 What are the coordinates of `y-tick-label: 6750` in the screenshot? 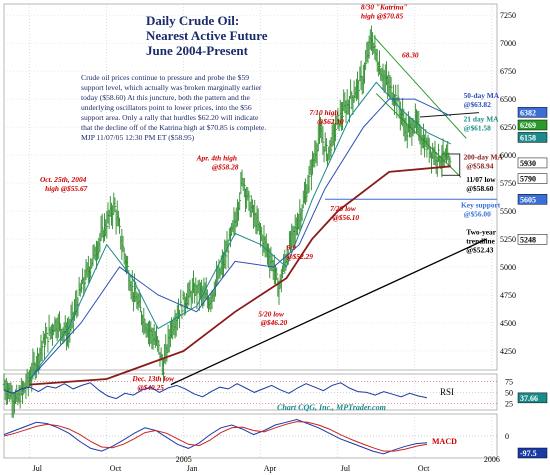 It's located at (508, 71).